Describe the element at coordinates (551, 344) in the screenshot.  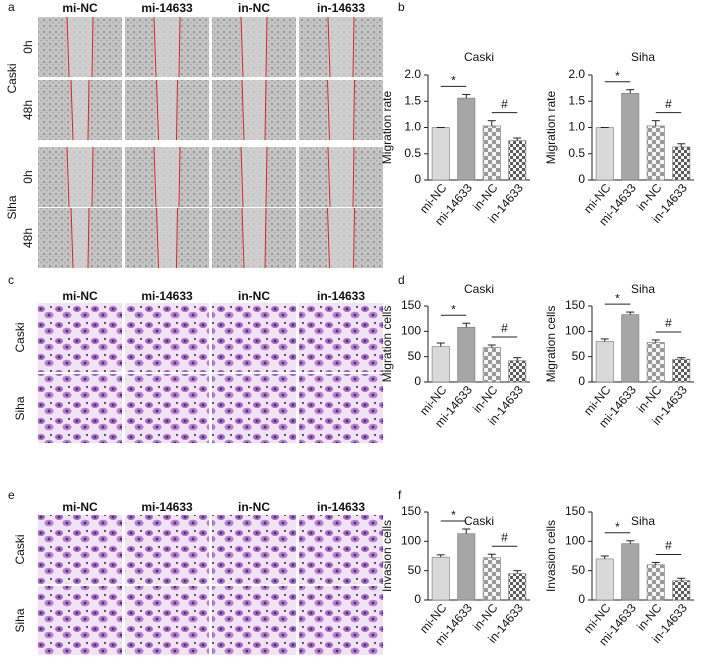
I see `y-axis-label: Migration cells` at that location.